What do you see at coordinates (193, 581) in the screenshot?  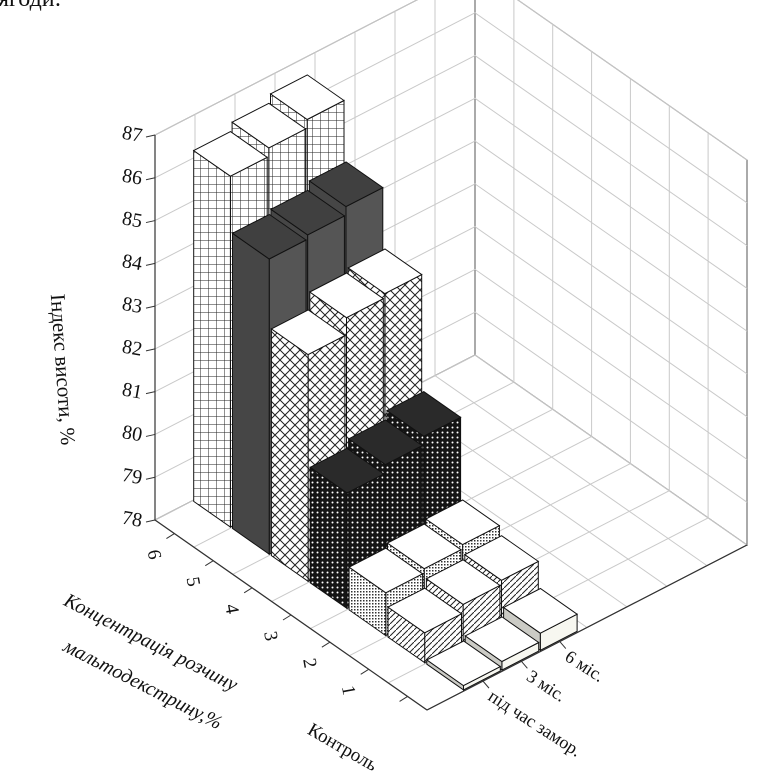 I see `x-tick-label: 5` at bounding box center [193, 581].